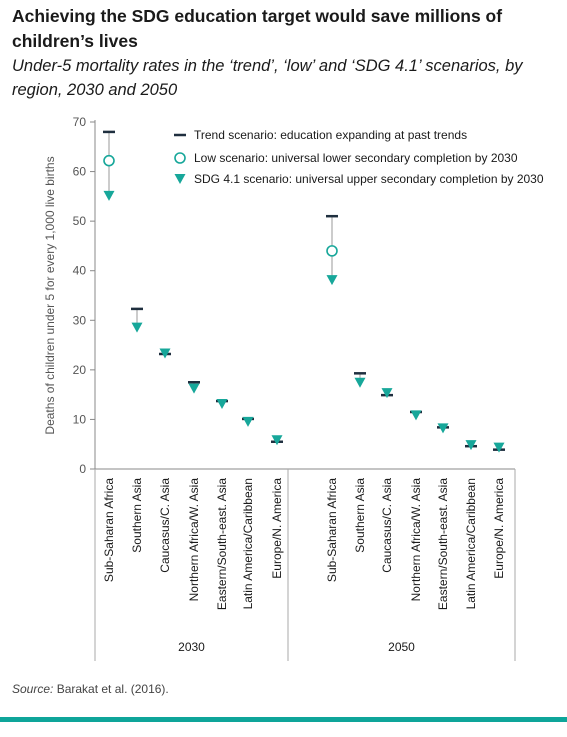  Describe the element at coordinates (283, 719) in the screenshot. I see `bottom-accent-bar` at that location.